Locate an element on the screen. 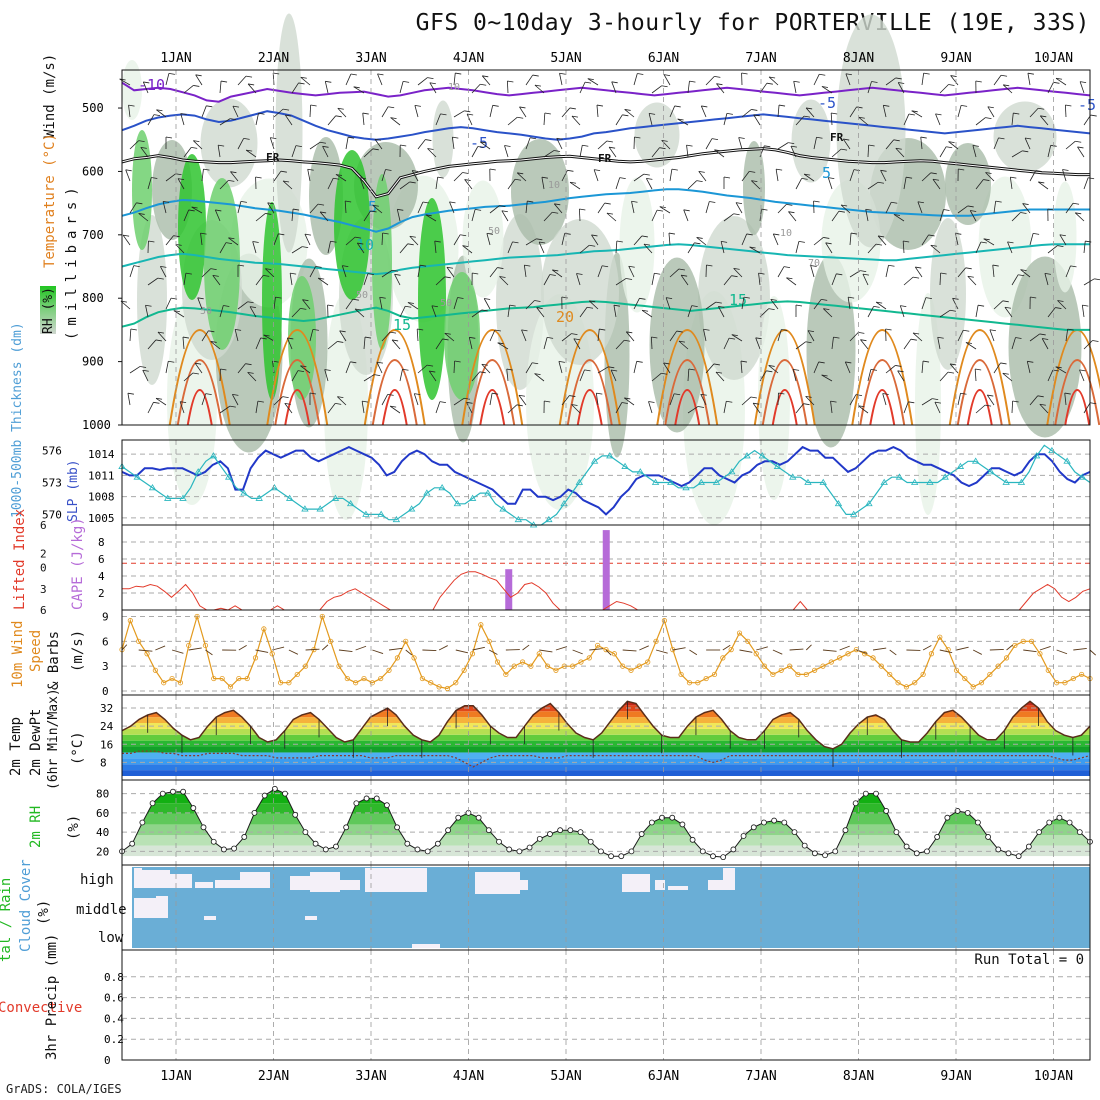  pressure-tick-label: 900 is located at coordinates (93, 362).